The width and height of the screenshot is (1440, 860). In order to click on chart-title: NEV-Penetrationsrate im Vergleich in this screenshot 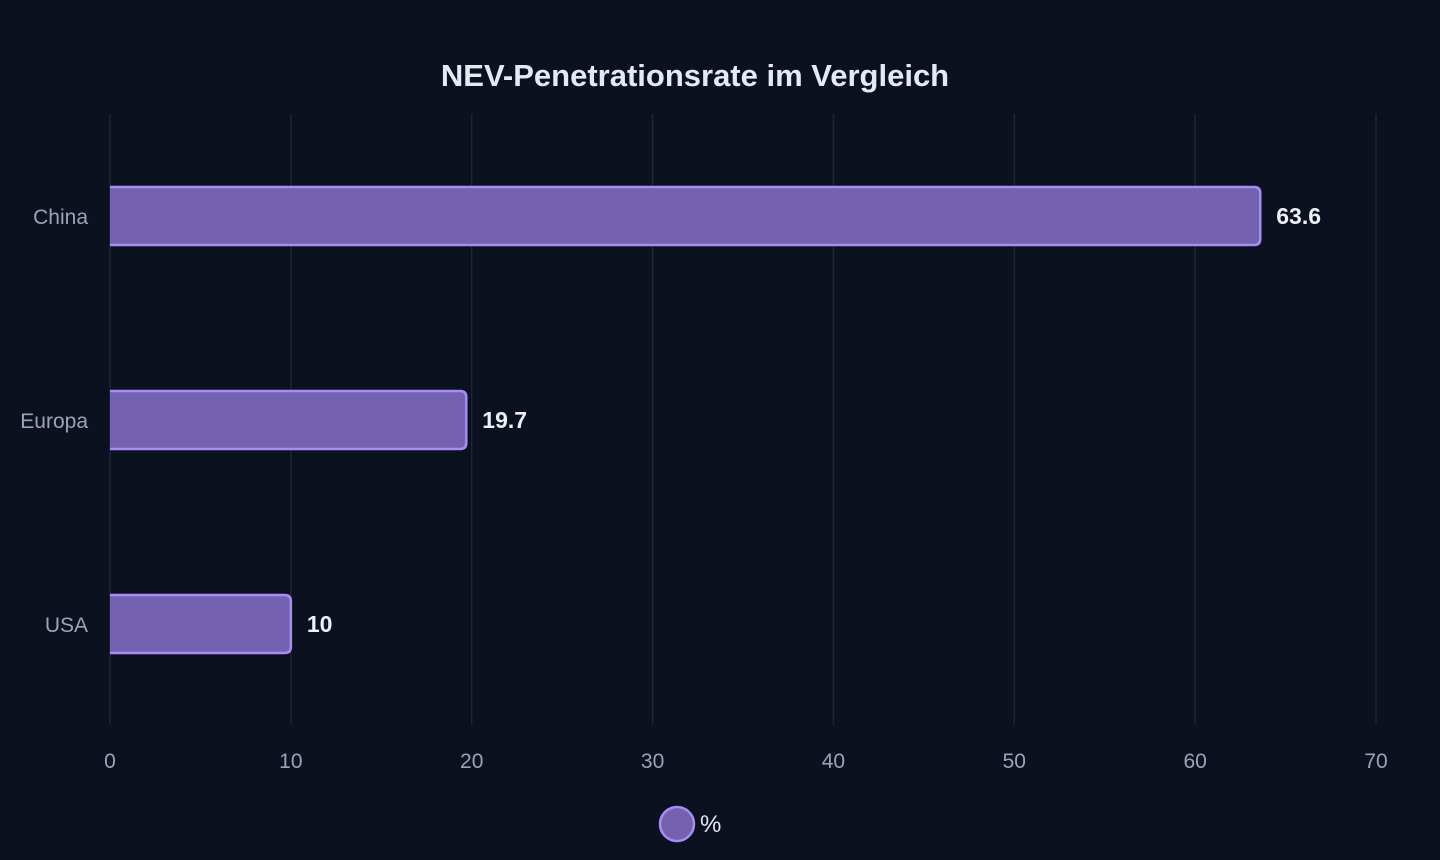, I will do `click(695, 75)`.